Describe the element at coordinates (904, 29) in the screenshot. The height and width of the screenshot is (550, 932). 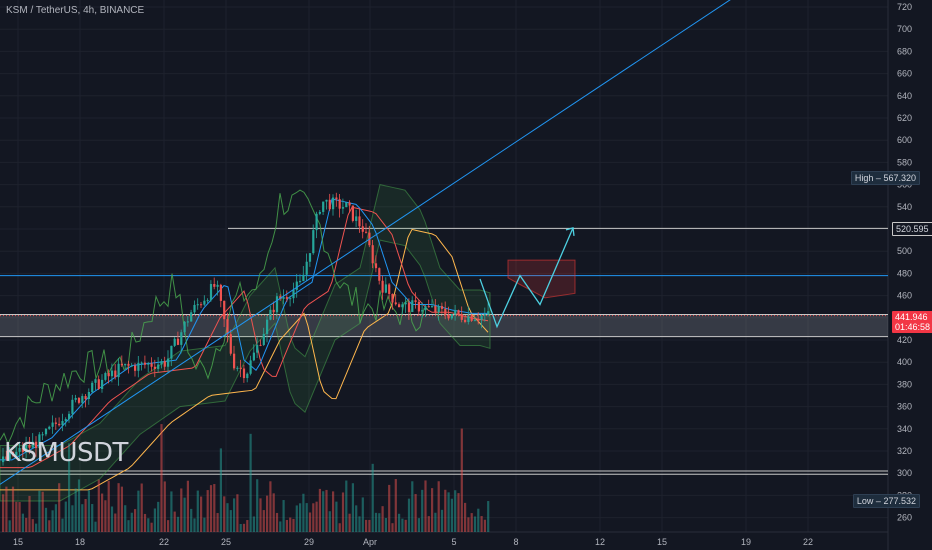
I see `y-tick-label: 700` at that location.